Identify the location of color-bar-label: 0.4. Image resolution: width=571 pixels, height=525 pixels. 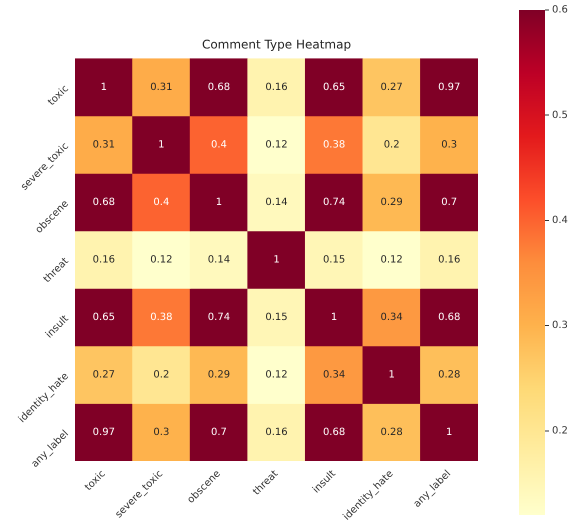
(560, 220).